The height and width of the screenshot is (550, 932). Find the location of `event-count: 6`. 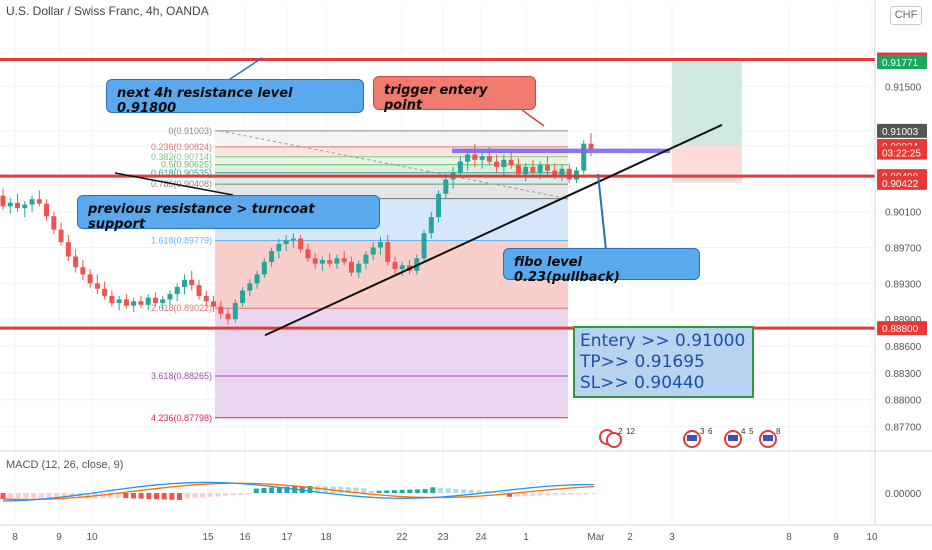

event-count: 6 is located at coordinates (710, 431).